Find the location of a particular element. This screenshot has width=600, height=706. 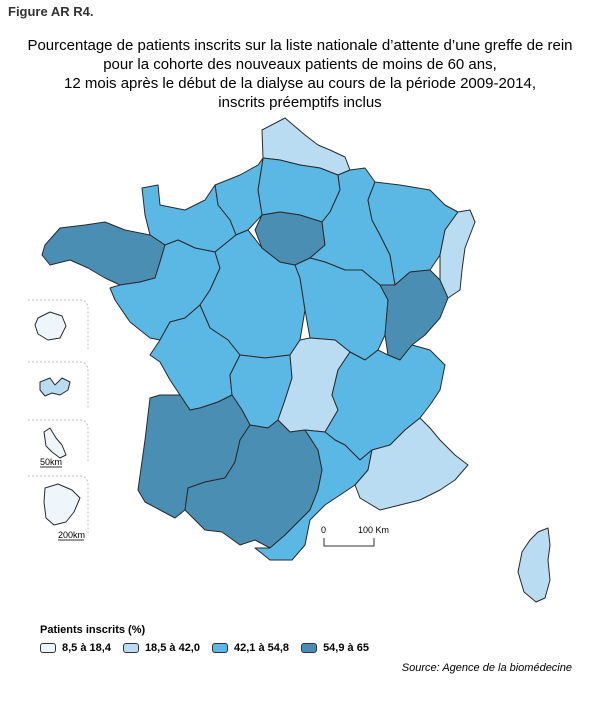

scale-bar-start: 0 is located at coordinates (323, 530).